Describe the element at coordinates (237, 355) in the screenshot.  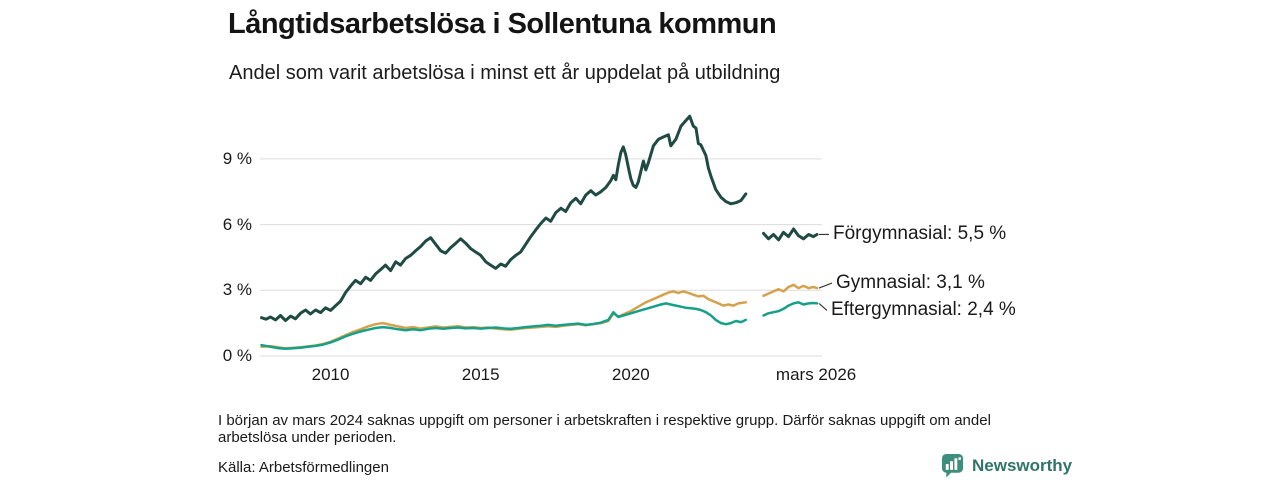
I see `y-tick-label: 0 %` at that location.